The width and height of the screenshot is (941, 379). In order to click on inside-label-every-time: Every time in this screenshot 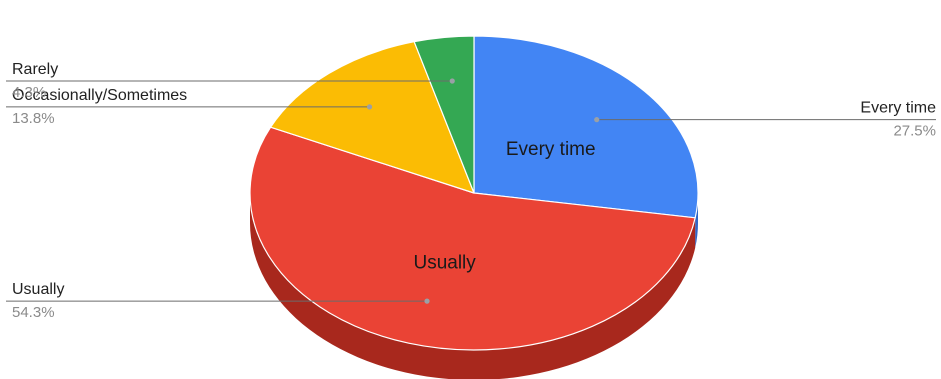, I will do `click(551, 149)`.